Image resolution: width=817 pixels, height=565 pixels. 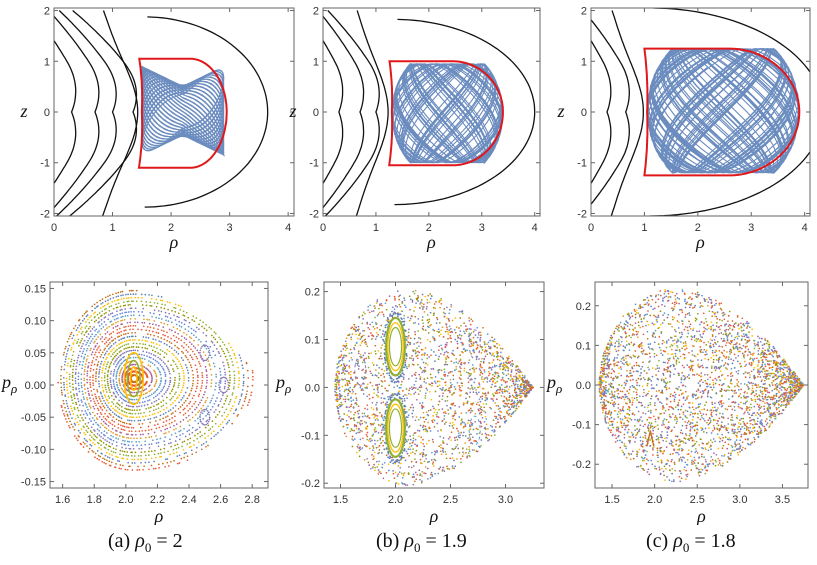 I want to click on x-tick-label: 2.2, so click(x=157, y=500).